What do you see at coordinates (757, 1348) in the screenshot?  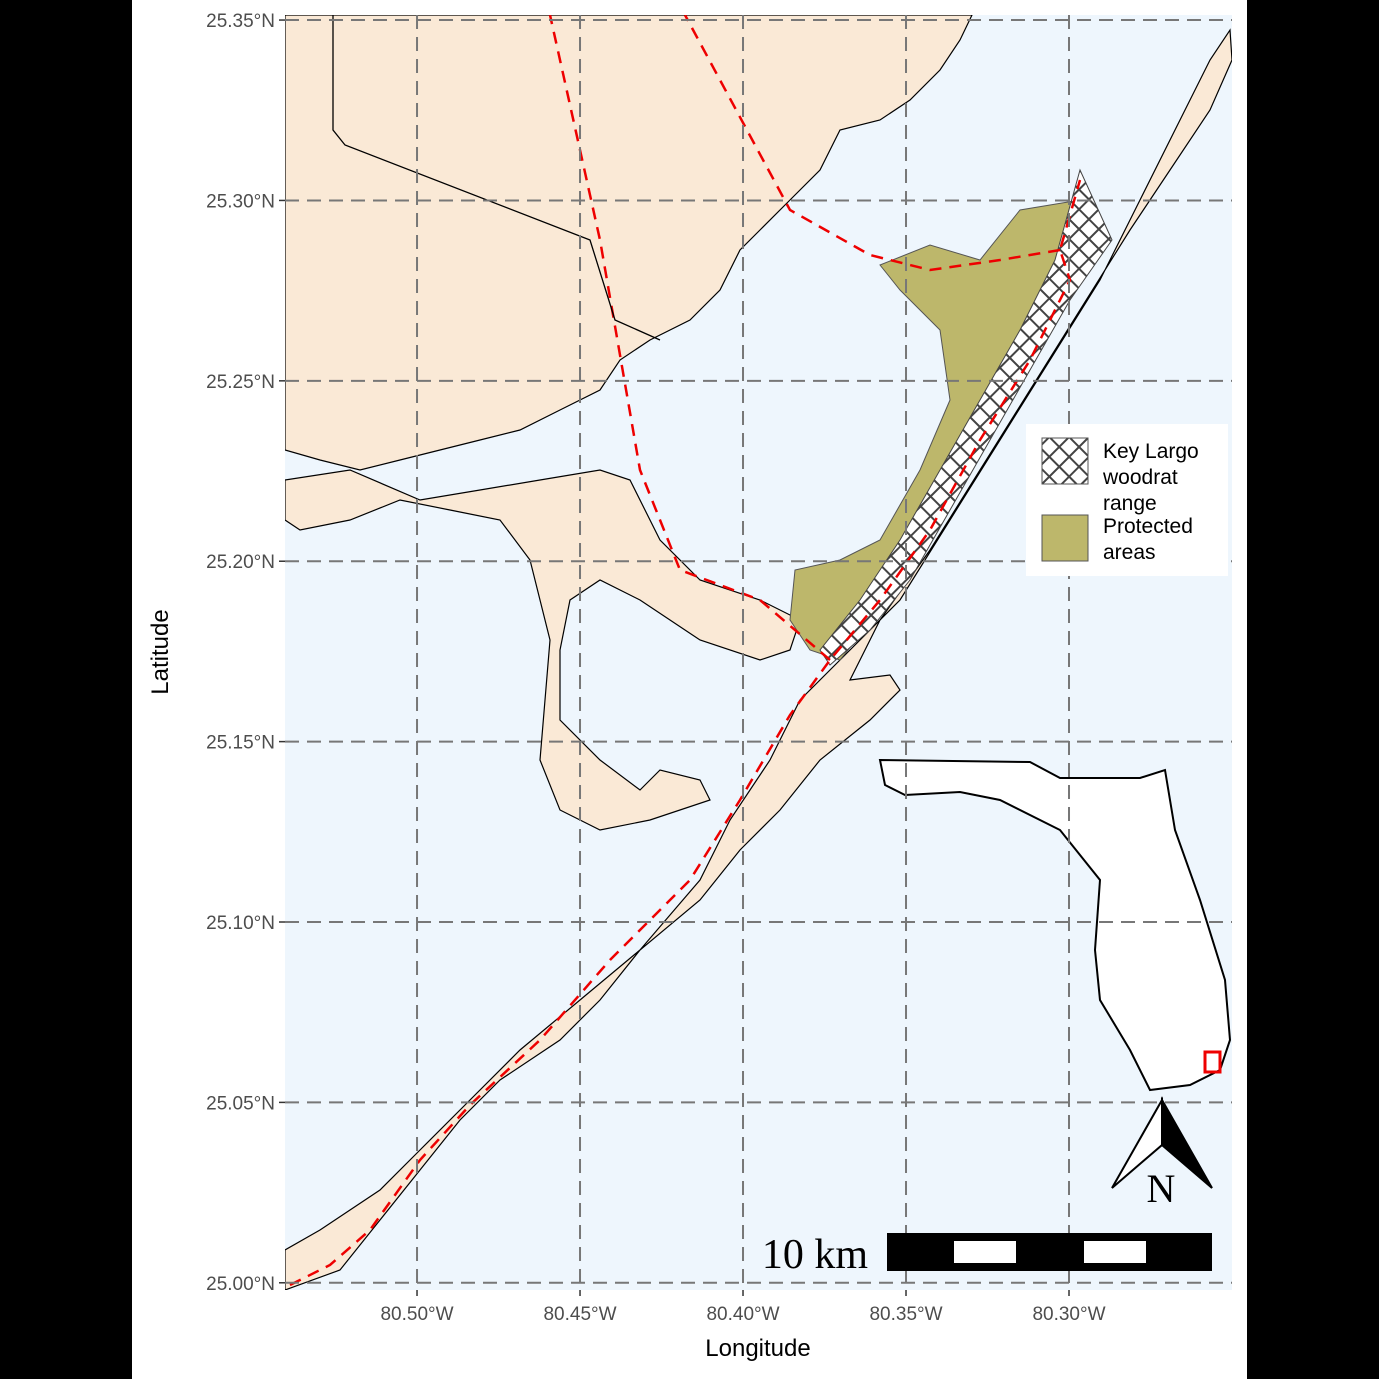 I see `x-axis-title: Longitude` at bounding box center [757, 1348].